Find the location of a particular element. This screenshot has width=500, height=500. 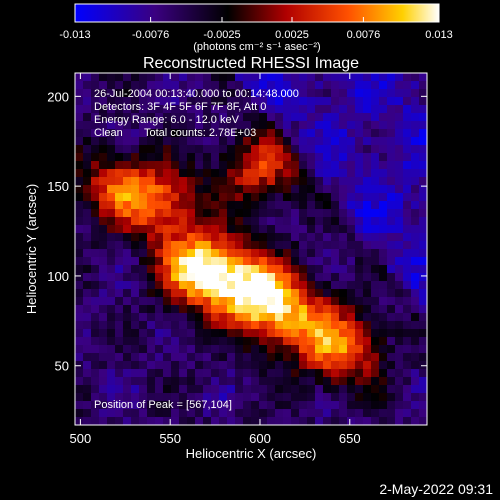

y-tick-label: 50 is located at coordinates (62, 366).